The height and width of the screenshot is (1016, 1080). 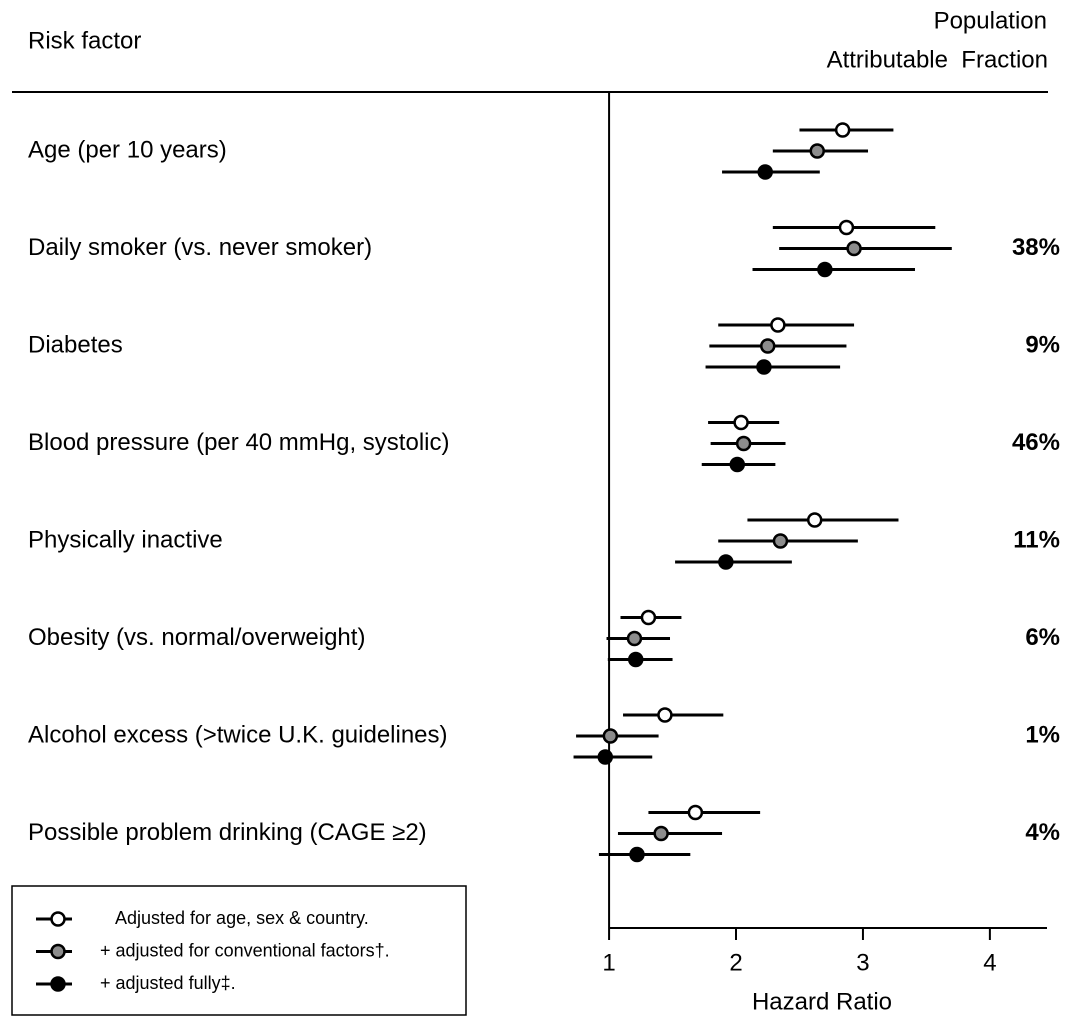 What do you see at coordinates (196, 637) in the screenshot?
I see `category-label: Obesity (vs. normal/overweight)` at bounding box center [196, 637].